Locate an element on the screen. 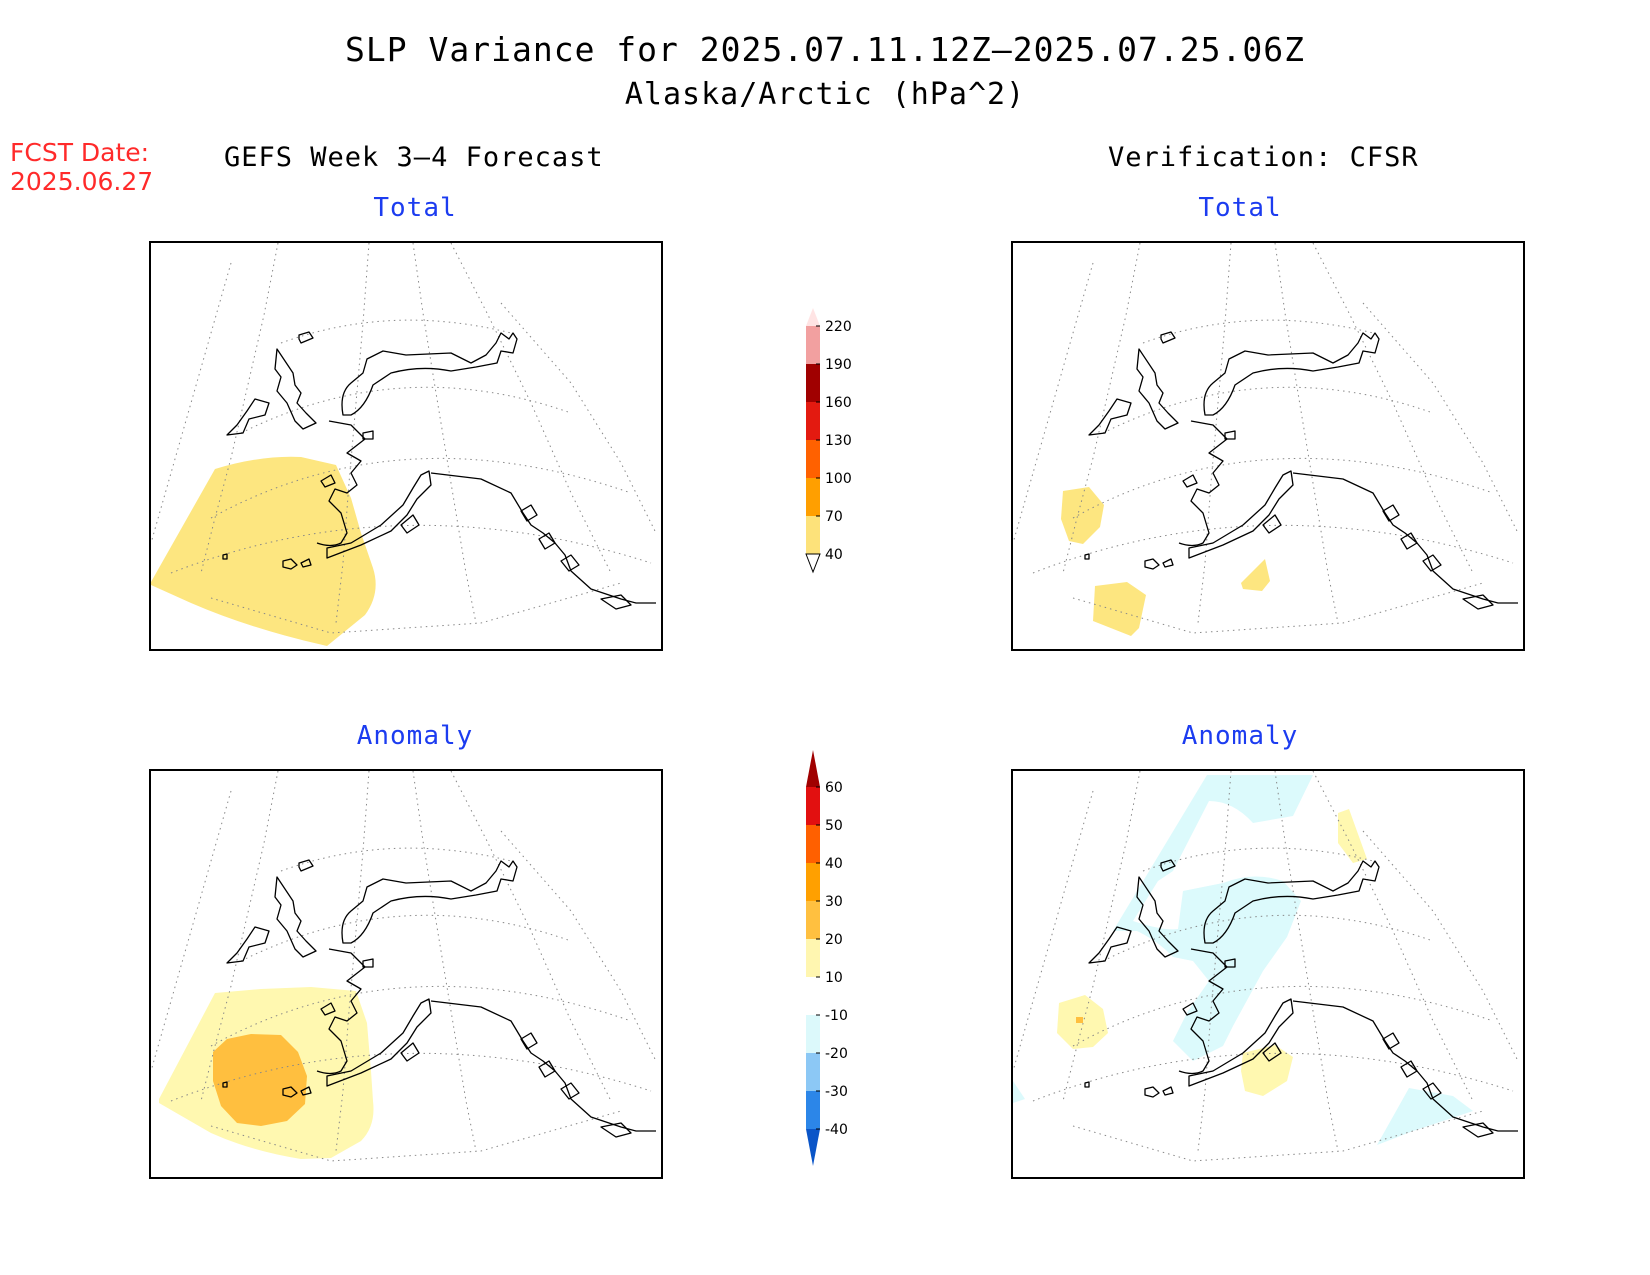 Image resolution: width=1650 pixels, height=1275 pixels. colorbar-label: 50 is located at coordinates (834, 826).